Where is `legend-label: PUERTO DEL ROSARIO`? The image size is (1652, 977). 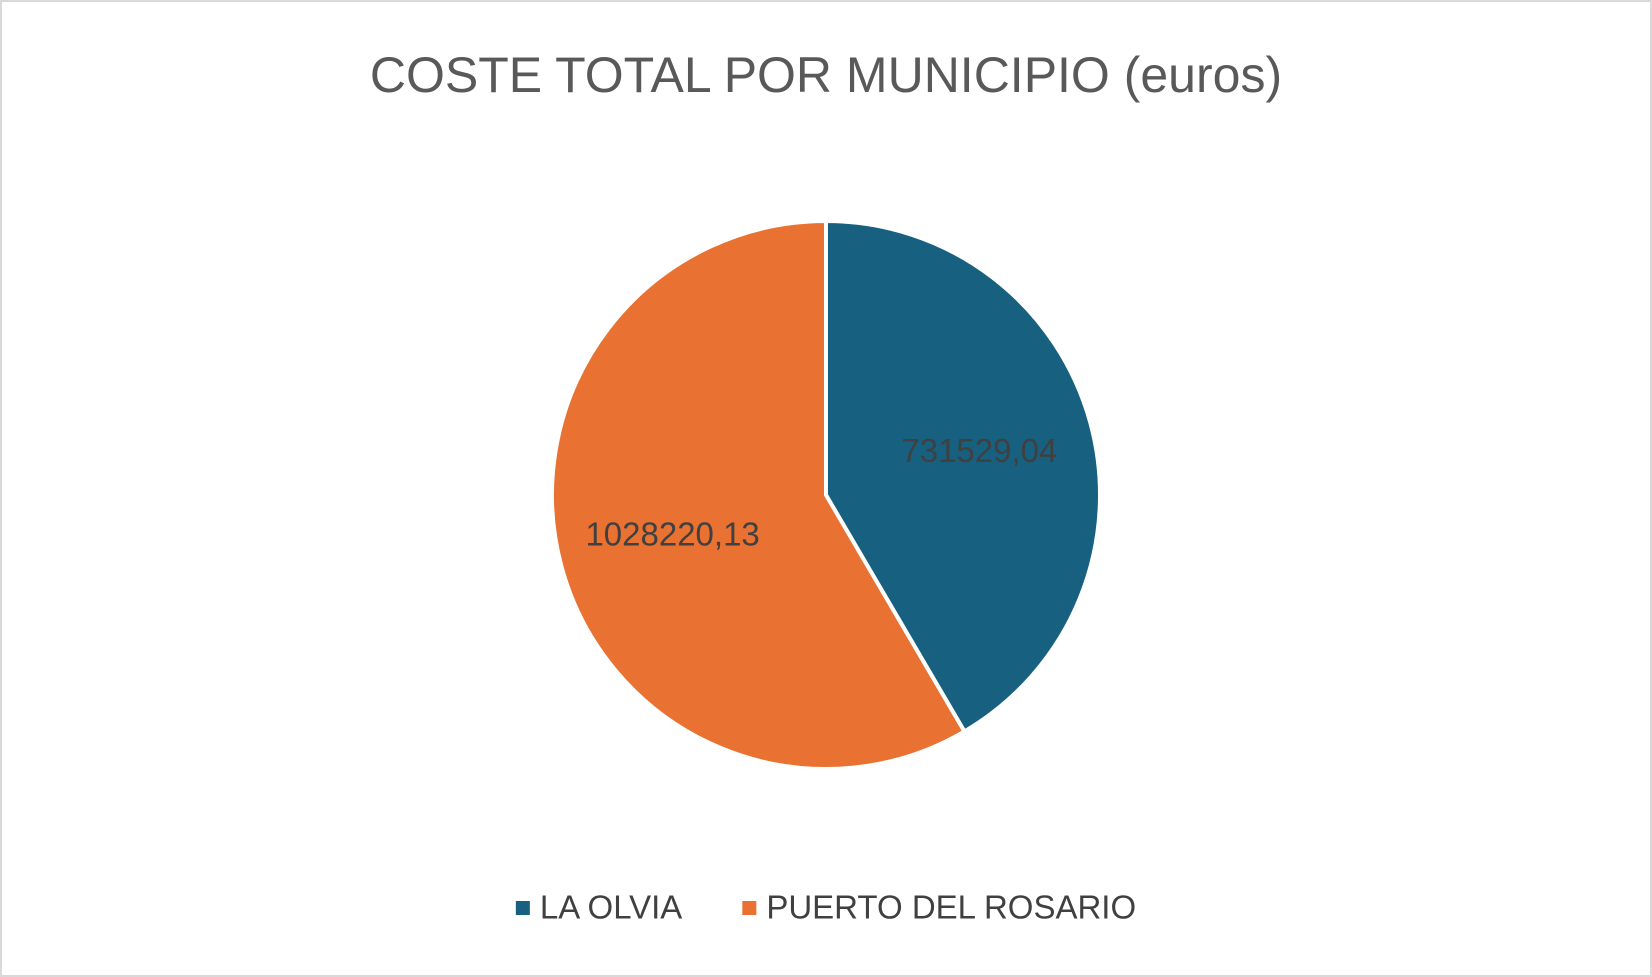
legend-label: PUERTO DEL ROSARIO is located at coordinates (951, 907).